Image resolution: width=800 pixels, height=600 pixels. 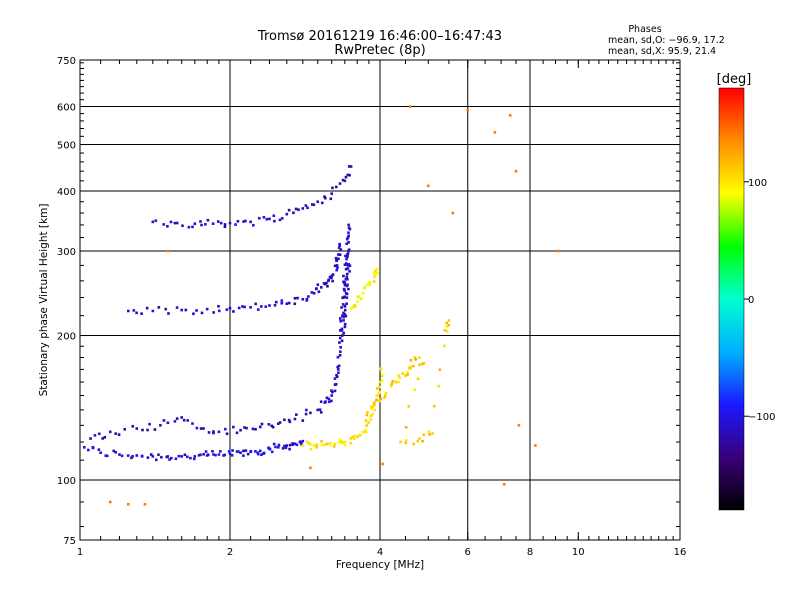 I want to click on x-tick-label: 1, so click(x=80, y=552).